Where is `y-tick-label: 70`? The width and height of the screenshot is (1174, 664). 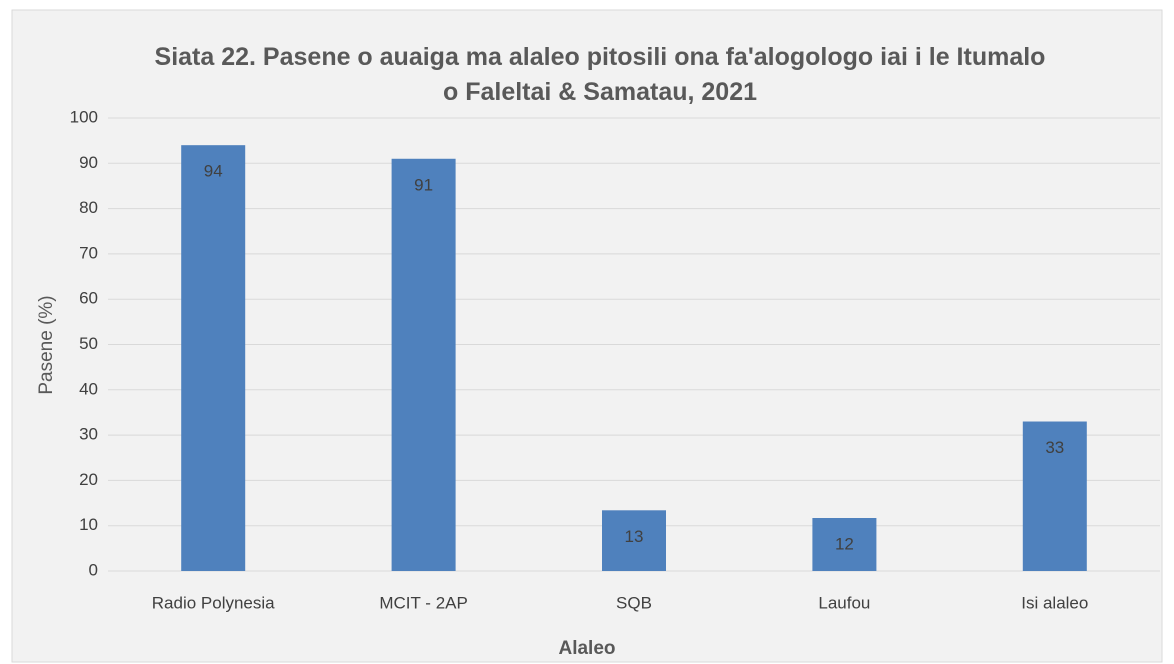
y-tick-label: 70 is located at coordinates (88, 252).